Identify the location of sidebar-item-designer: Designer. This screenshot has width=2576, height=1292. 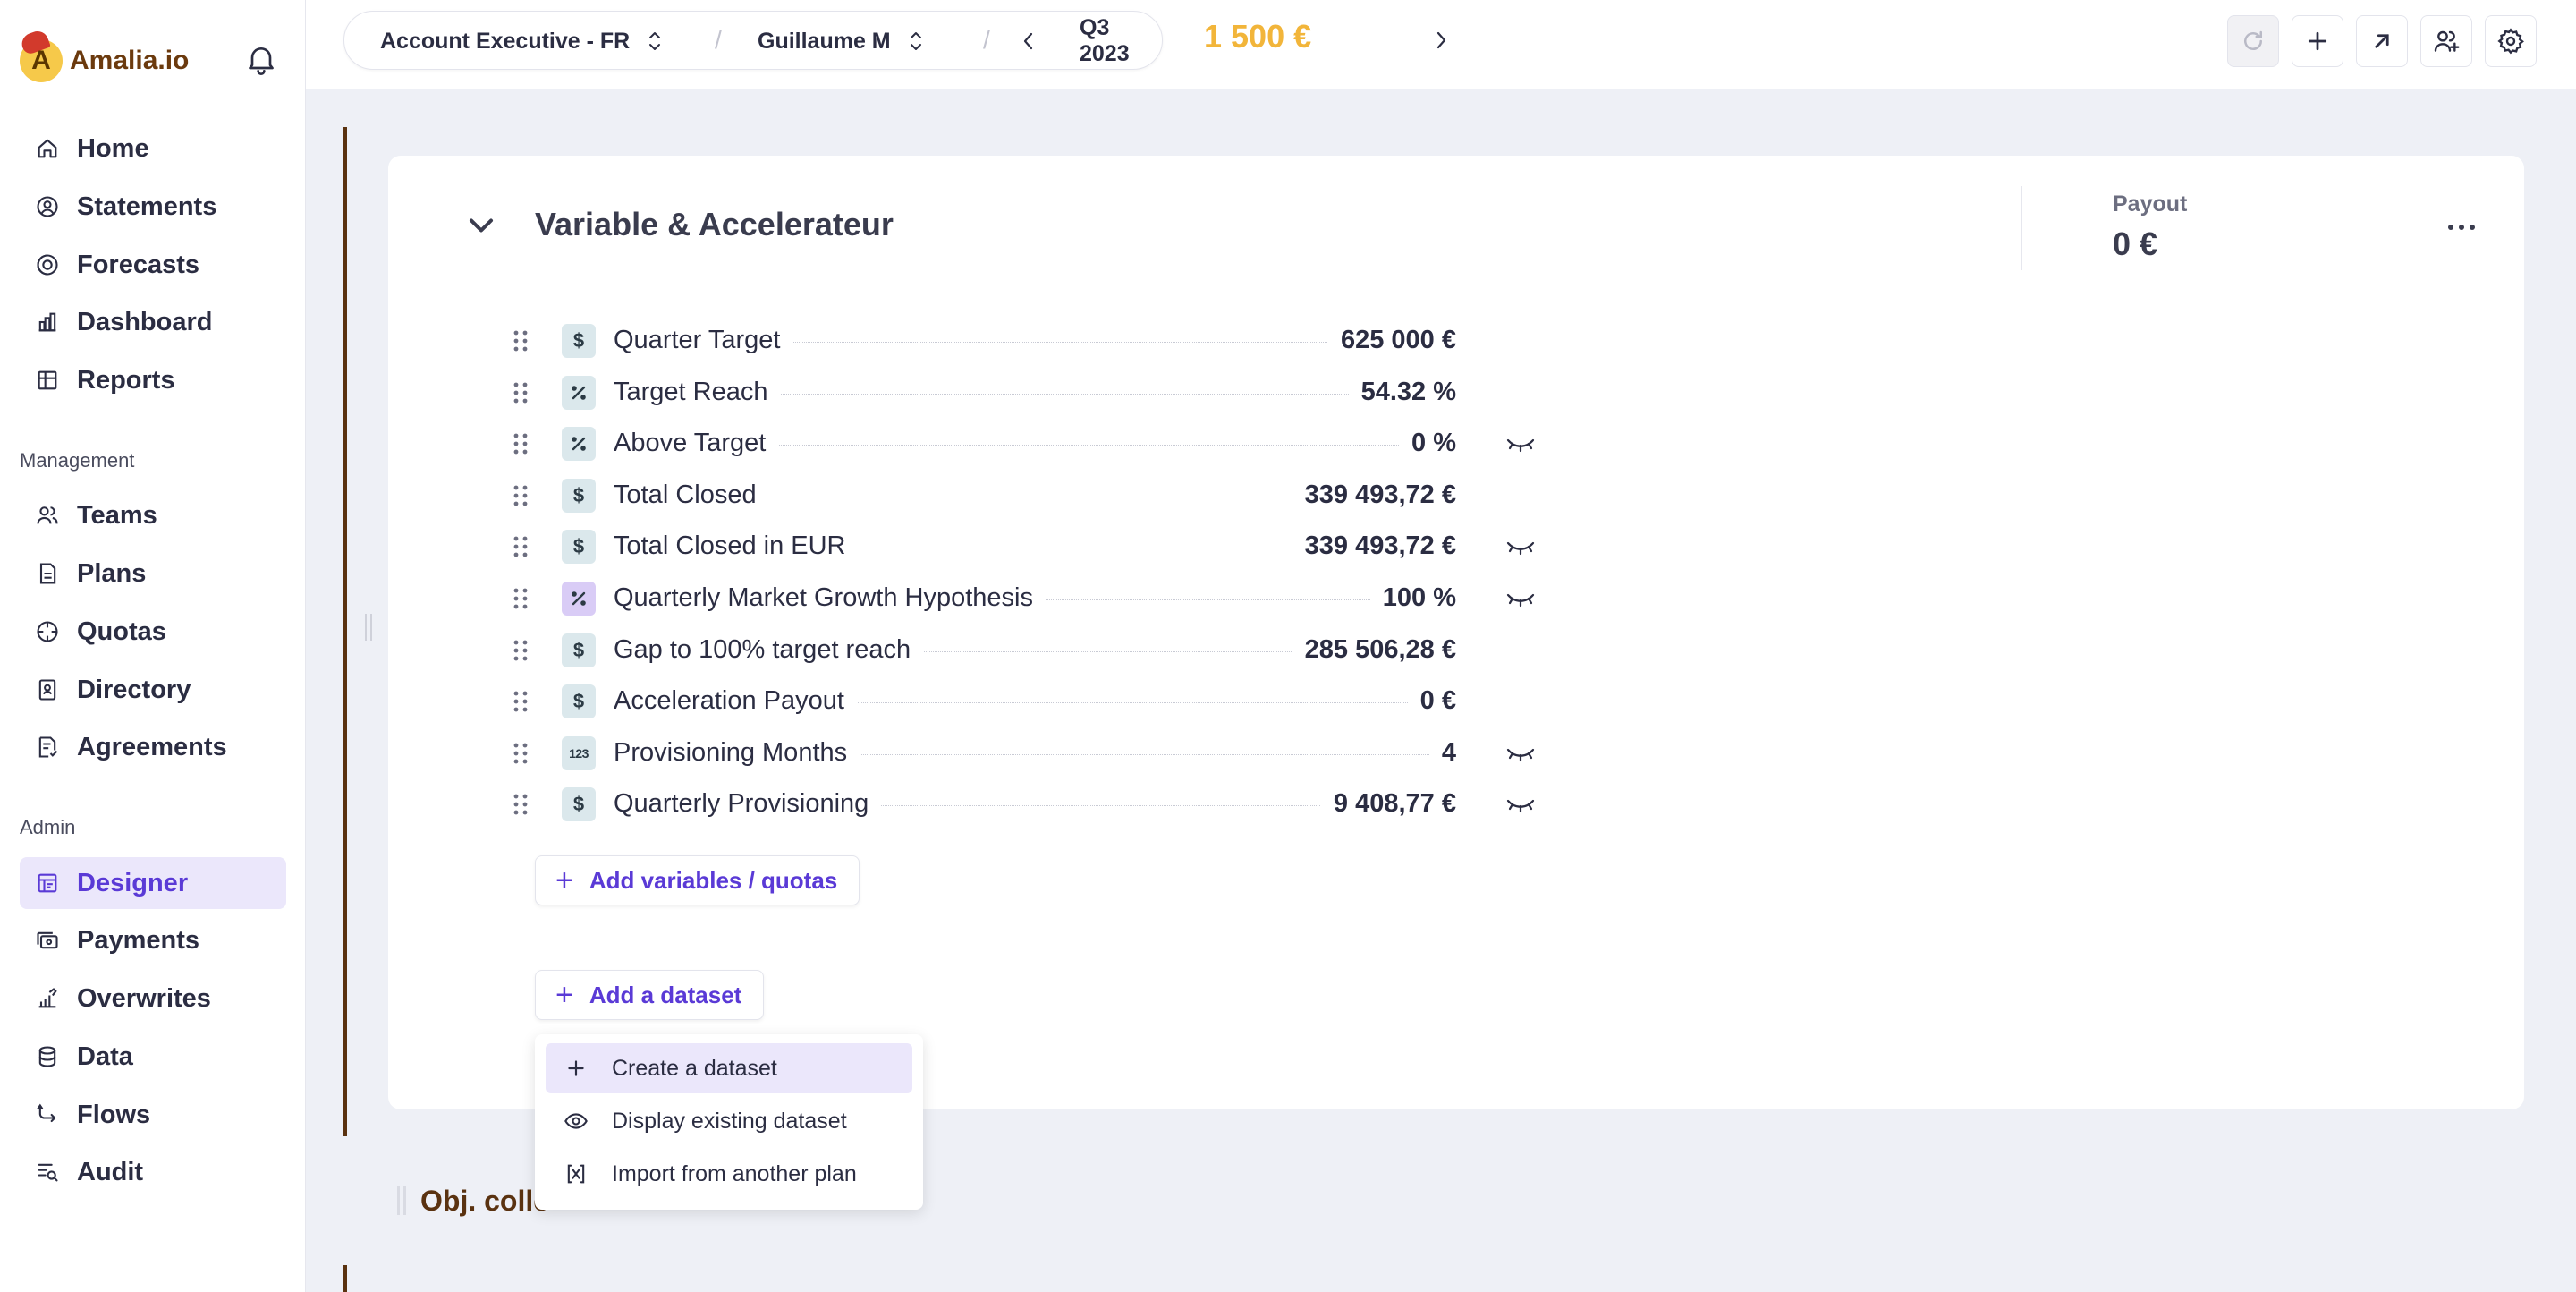
(153, 883).